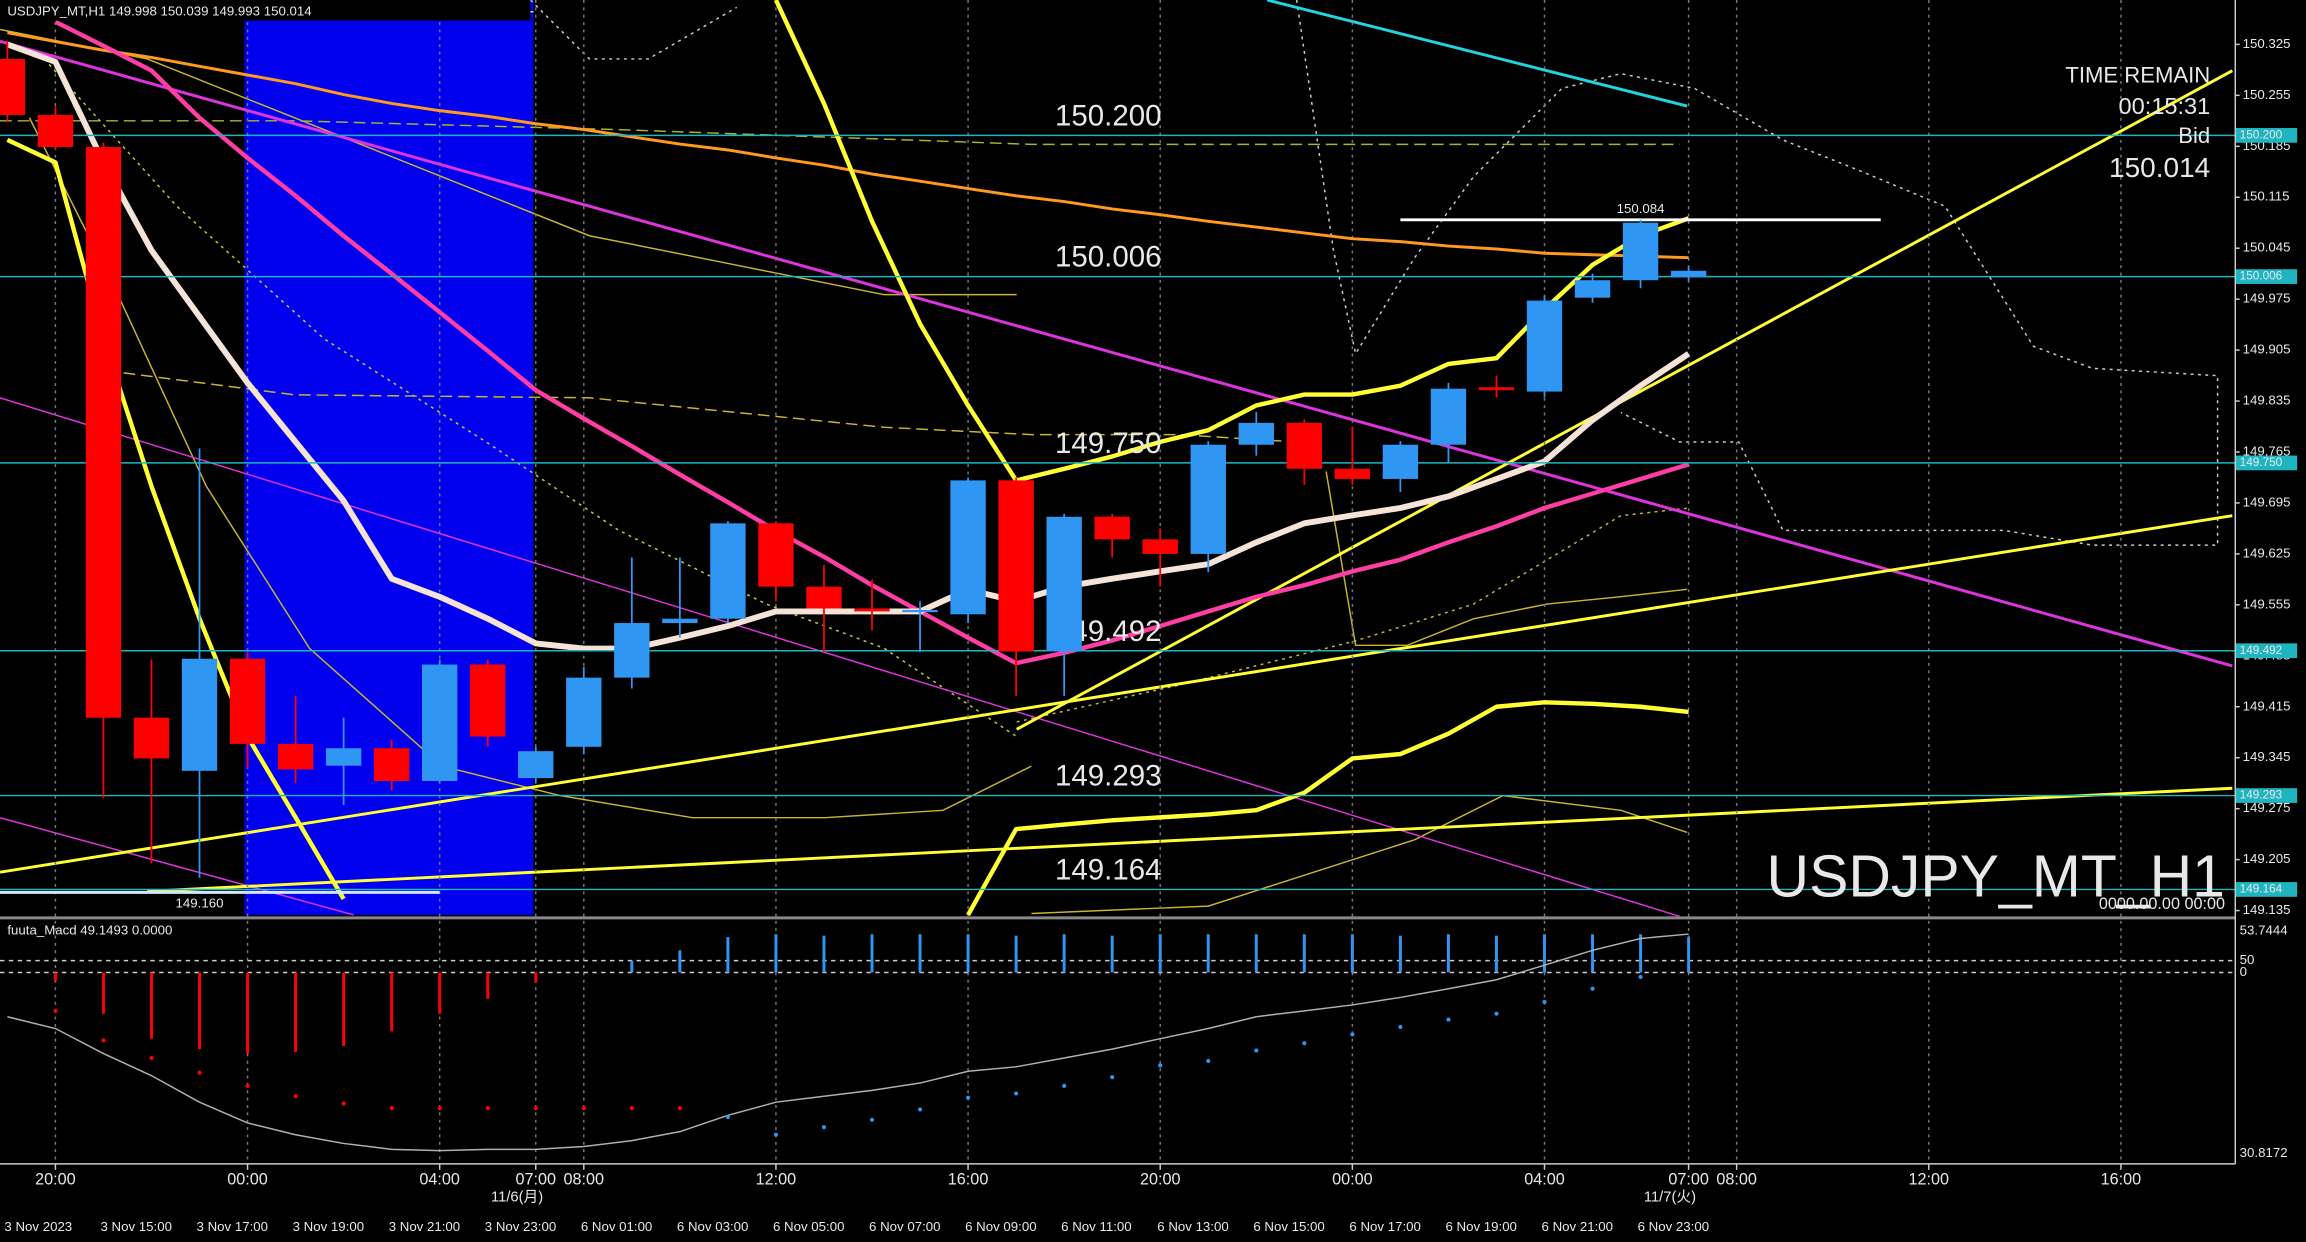 The height and width of the screenshot is (1242, 2306). What do you see at coordinates (848, 1042) in the screenshot?
I see `macd-line` at bounding box center [848, 1042].